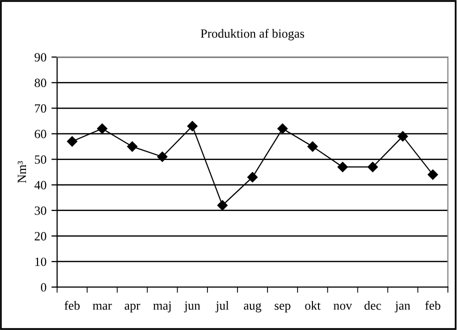 This screenshot has width=457, height=330. What do you see at coordinates (162, 306) in the screenshot?
I see `x-tick-label: maj` at bounding box center [162, 306].